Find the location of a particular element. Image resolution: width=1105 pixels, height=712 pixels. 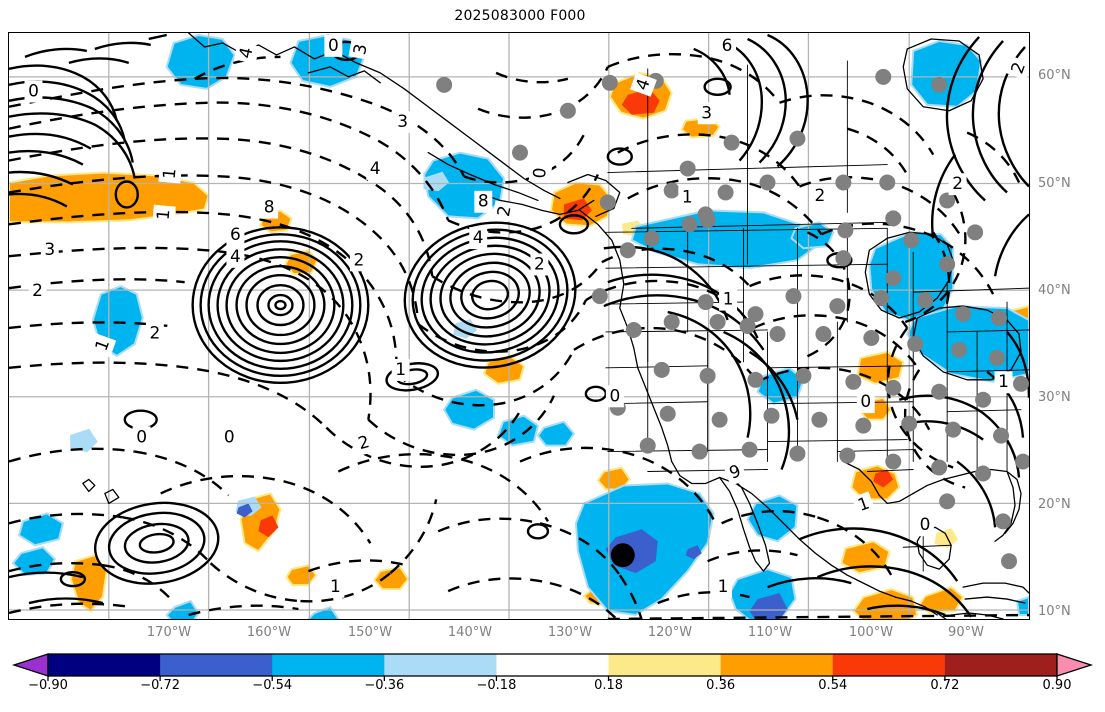

xtick-label: 120°W is located at coordinates (670, 632).